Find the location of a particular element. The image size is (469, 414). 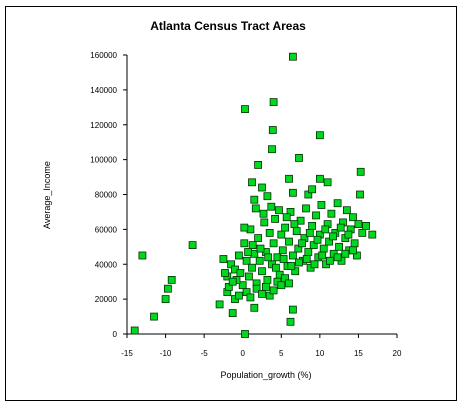

y-tick-label: 80000 is located at coordinates (106, 195).